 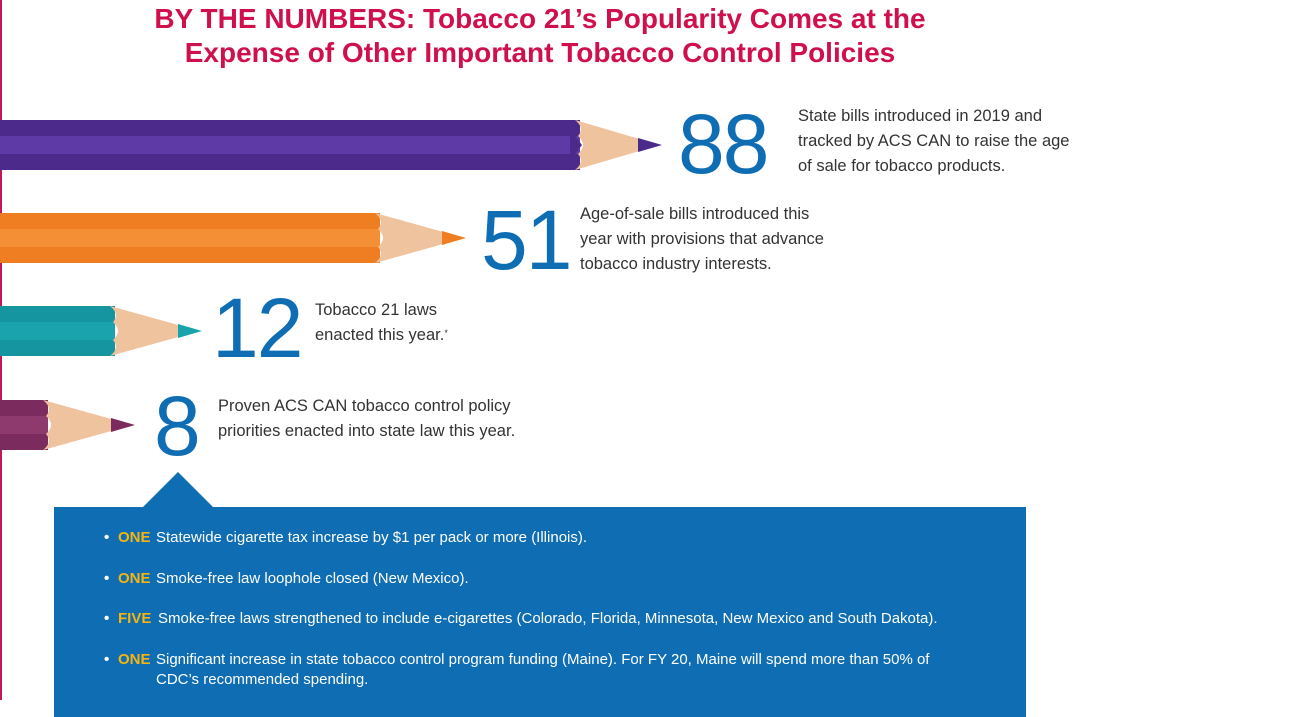 I want to click on pencil-teal-icon, so click(x=101, y=331).